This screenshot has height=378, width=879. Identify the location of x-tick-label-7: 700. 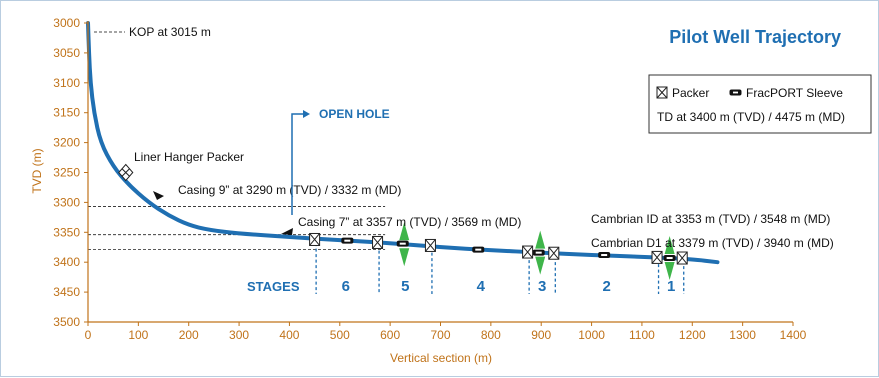
(440, 335).